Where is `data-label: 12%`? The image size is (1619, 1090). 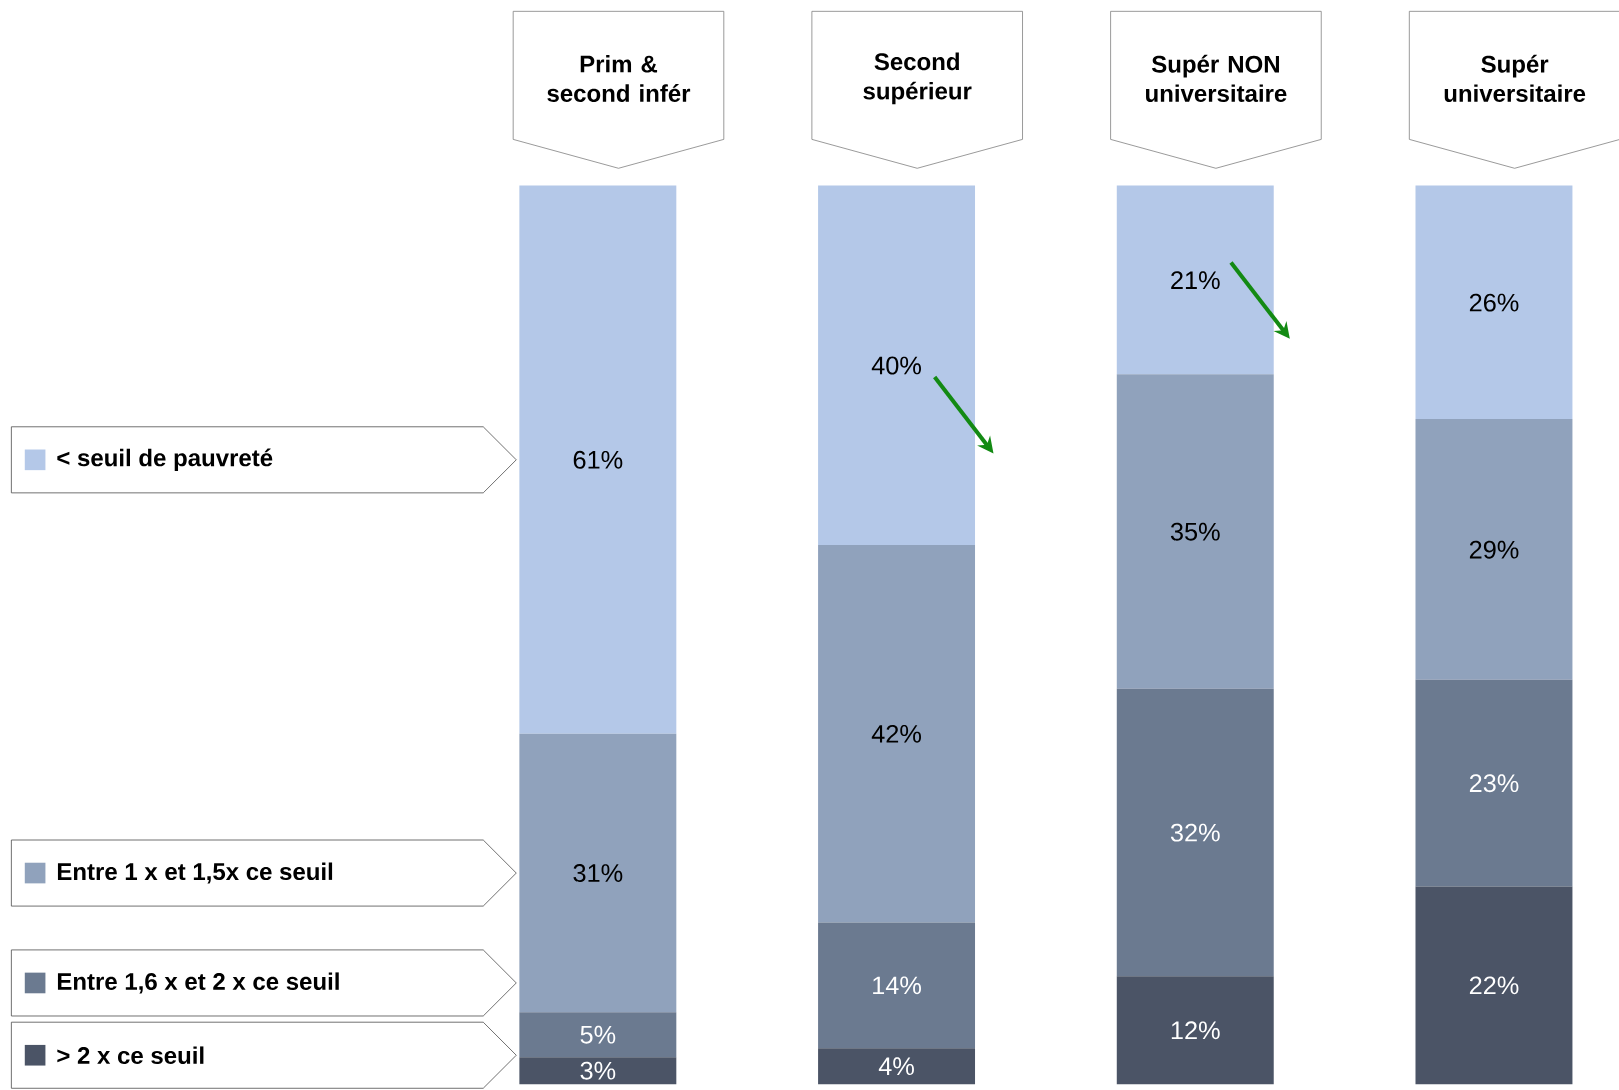
data-label: 12% is located at coordinates (1195, 1030).